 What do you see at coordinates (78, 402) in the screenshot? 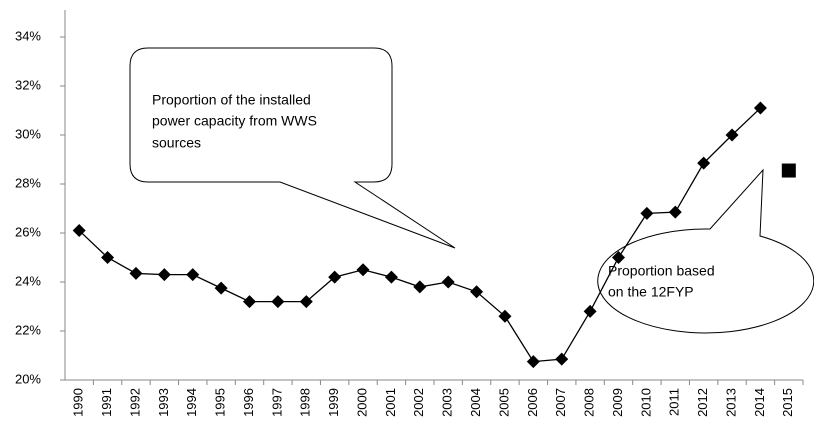
I see `x-tick-label: 1990` at bounding box center [78, 402].